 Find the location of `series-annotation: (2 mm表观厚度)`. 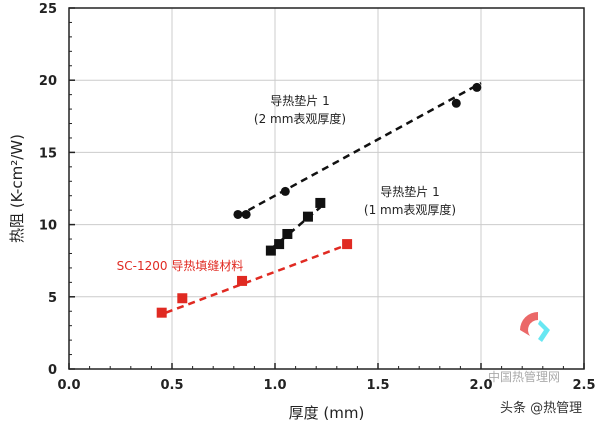

series-annotation: (2 mm表观厚度) is located at coordinates (300, 118).